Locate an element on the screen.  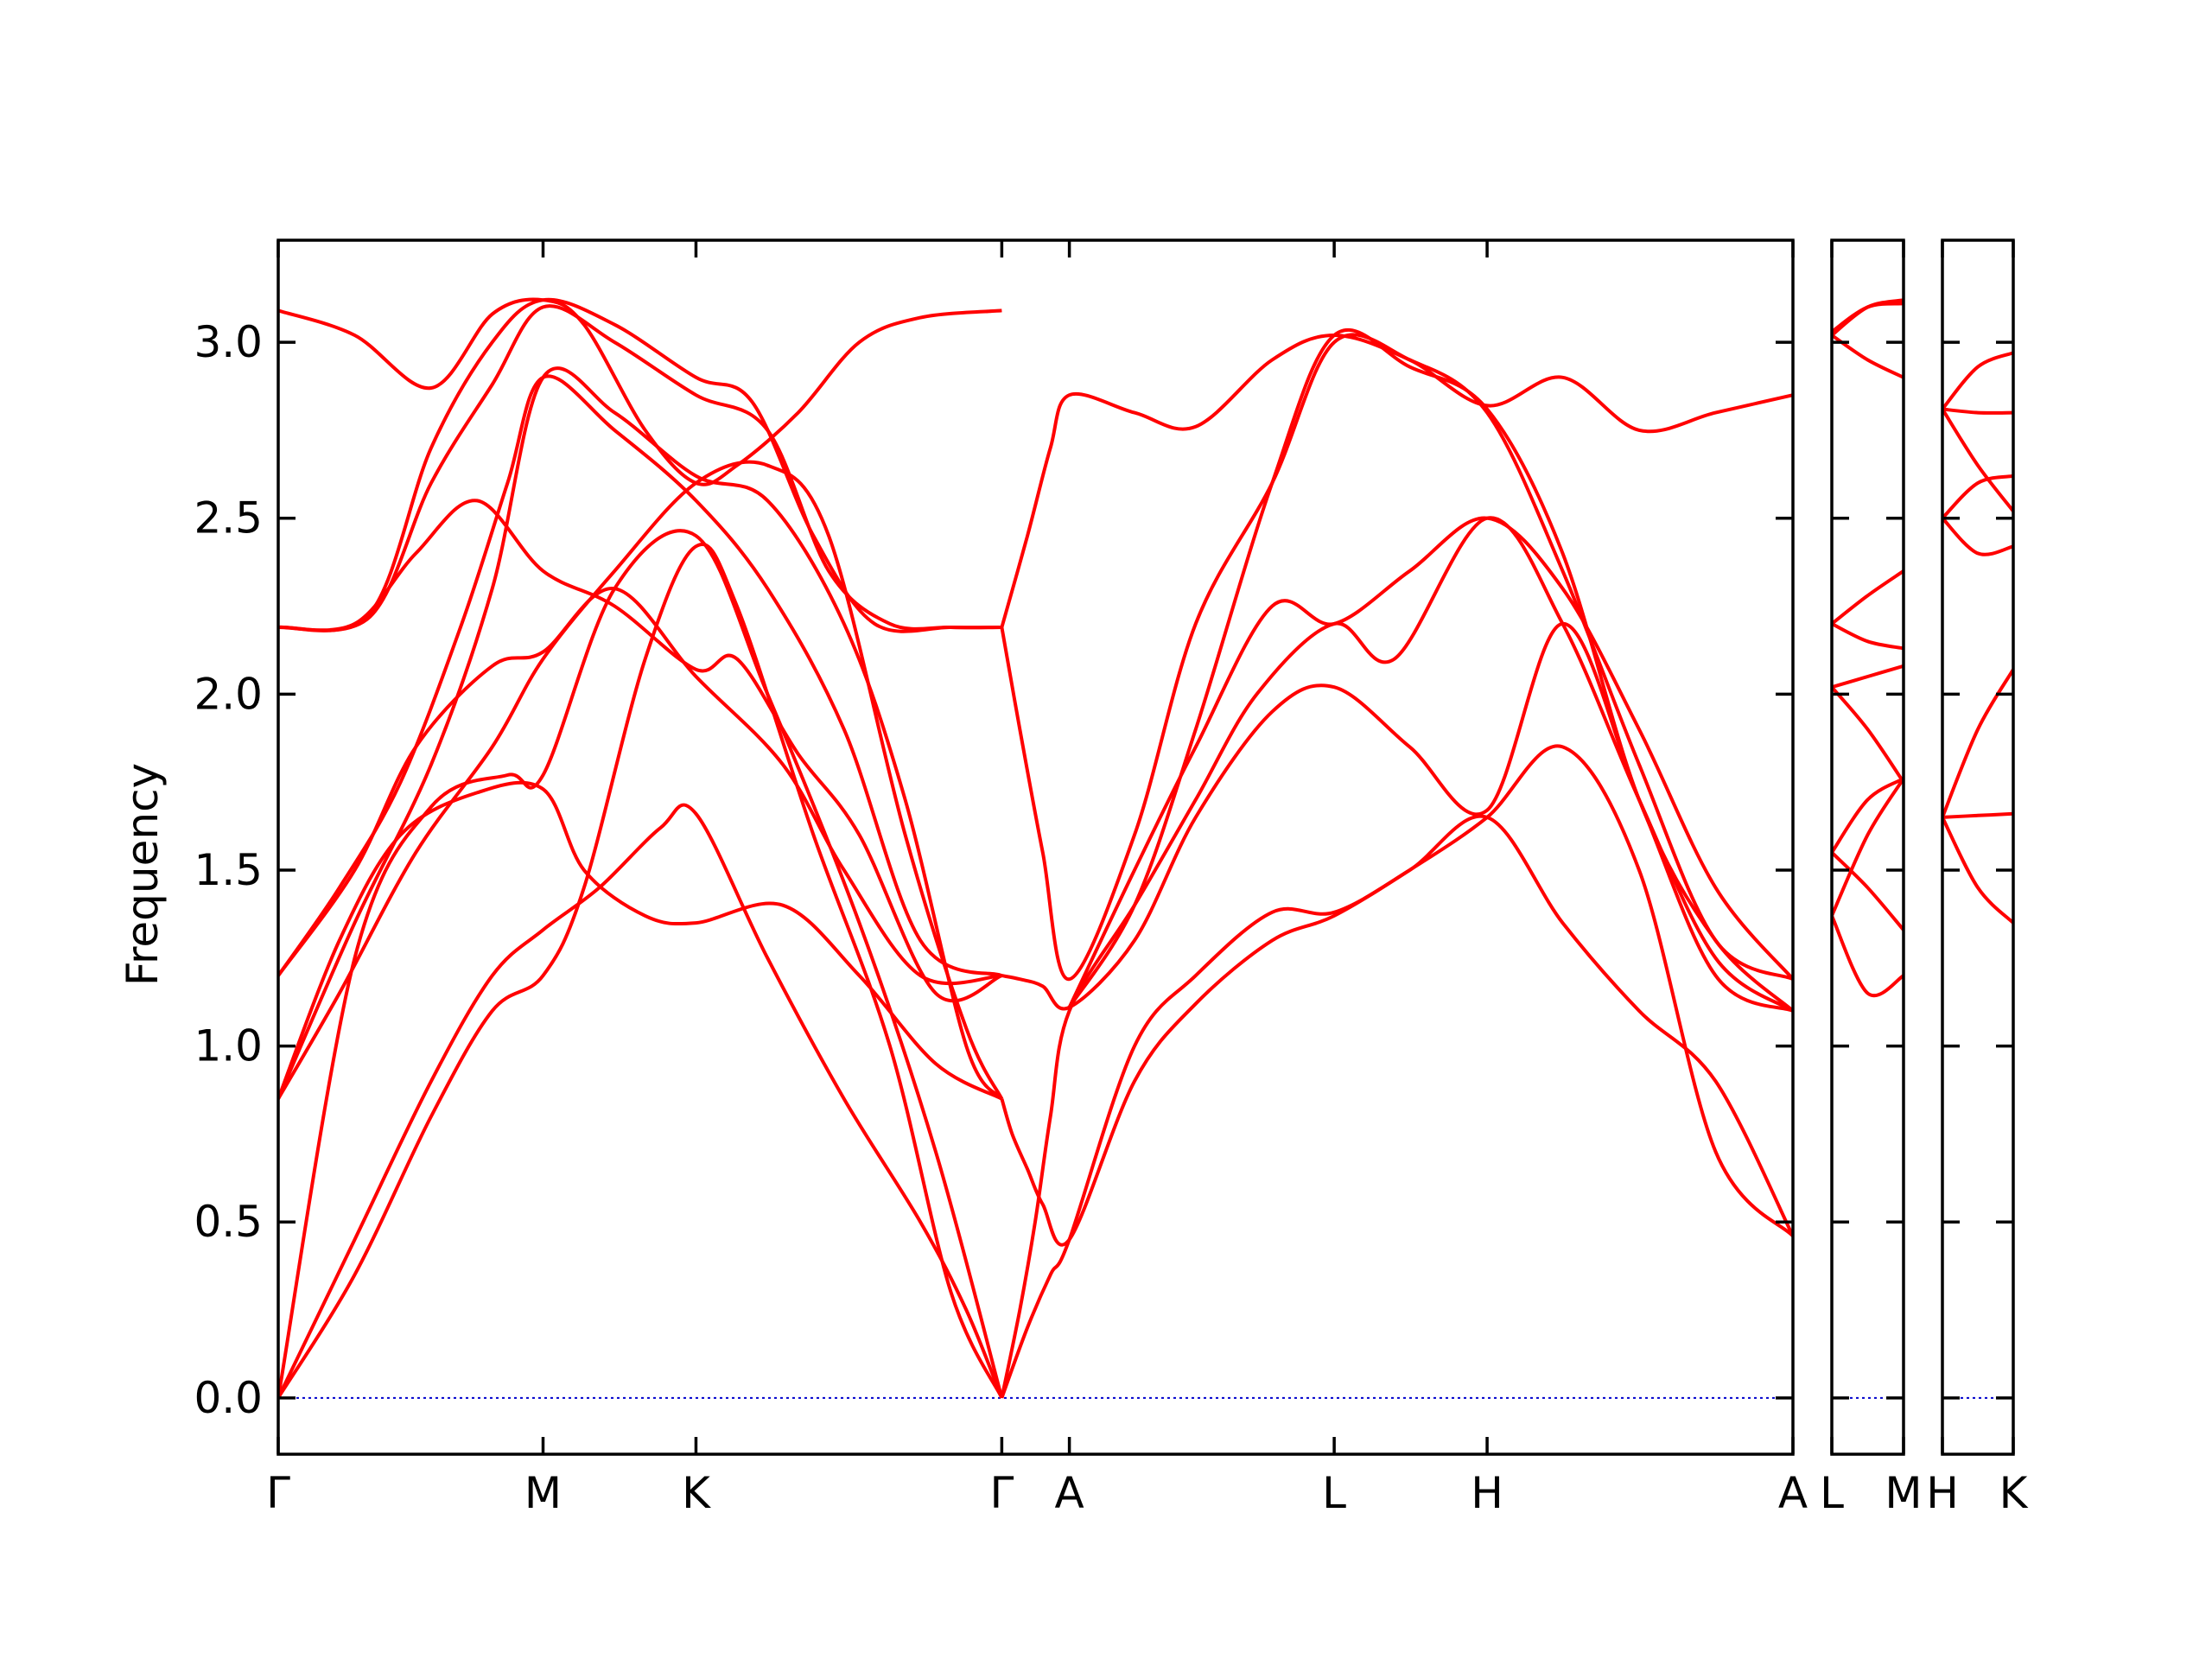
y-tick-label: 2.0 is located at coordinates (229, 694).